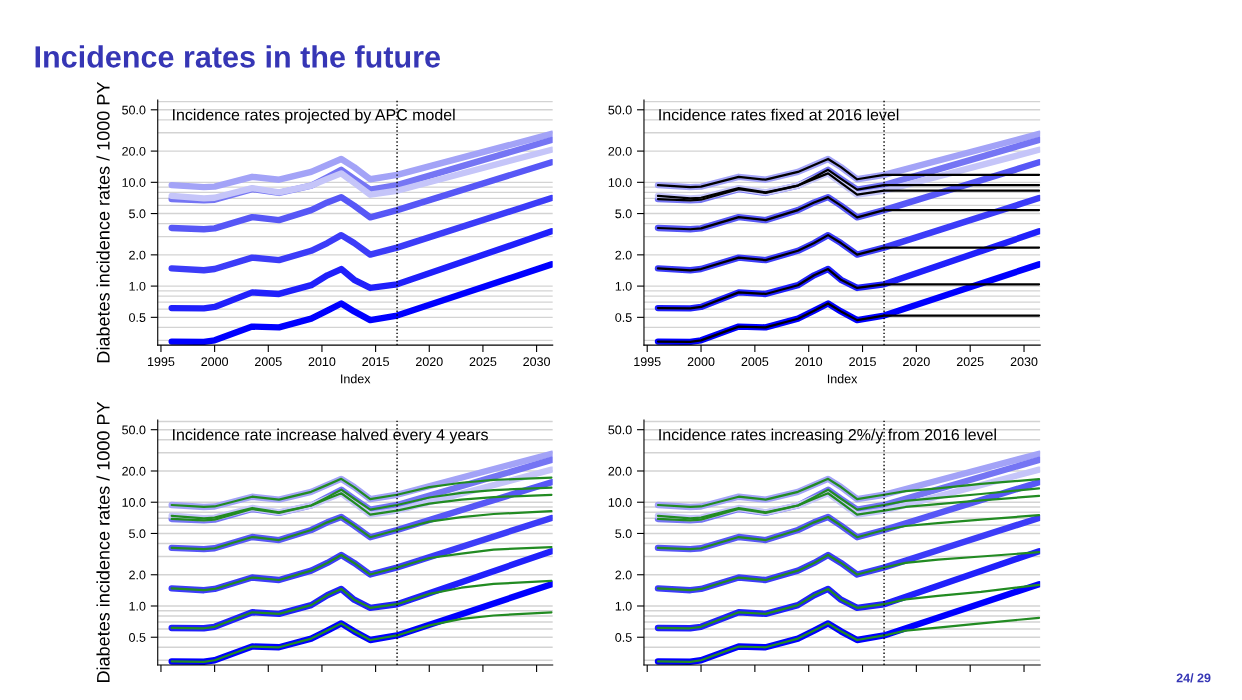 The image size is (1242, 700). I want to click on text: Incidence rates projected by APC model, so click(314, 116).